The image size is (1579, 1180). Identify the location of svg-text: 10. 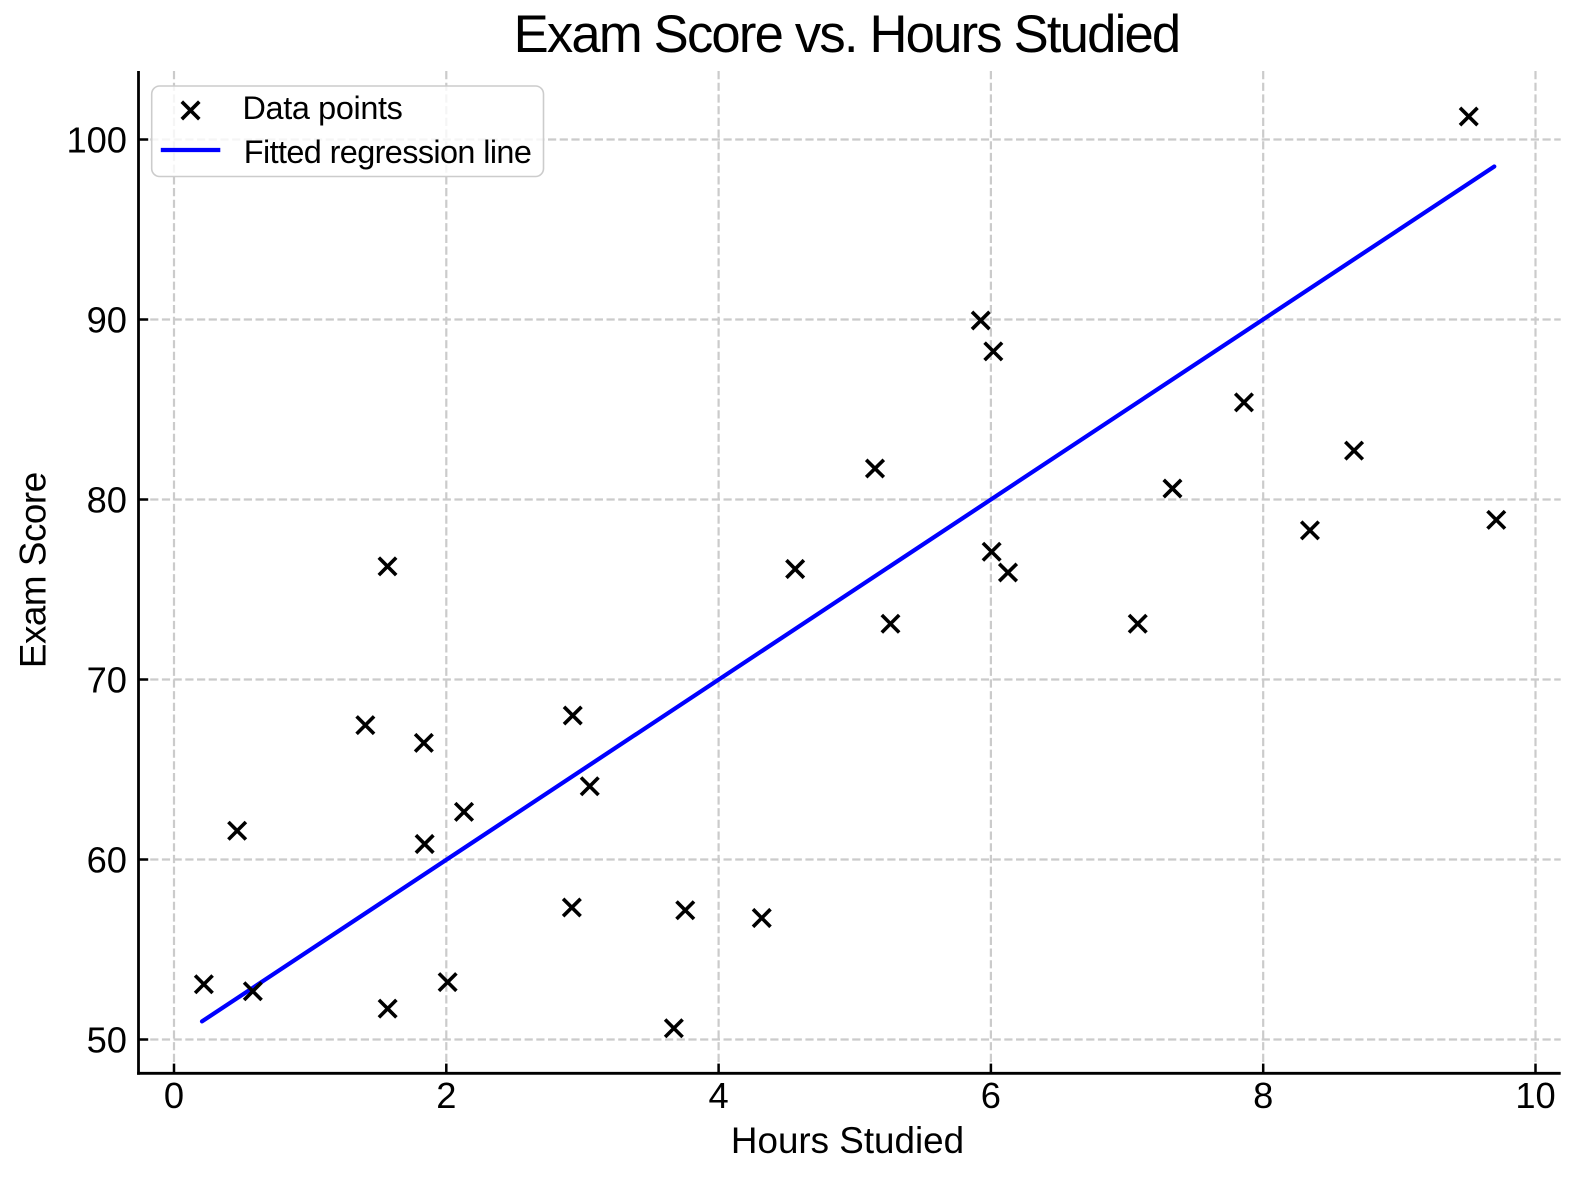
(1535, 1095).